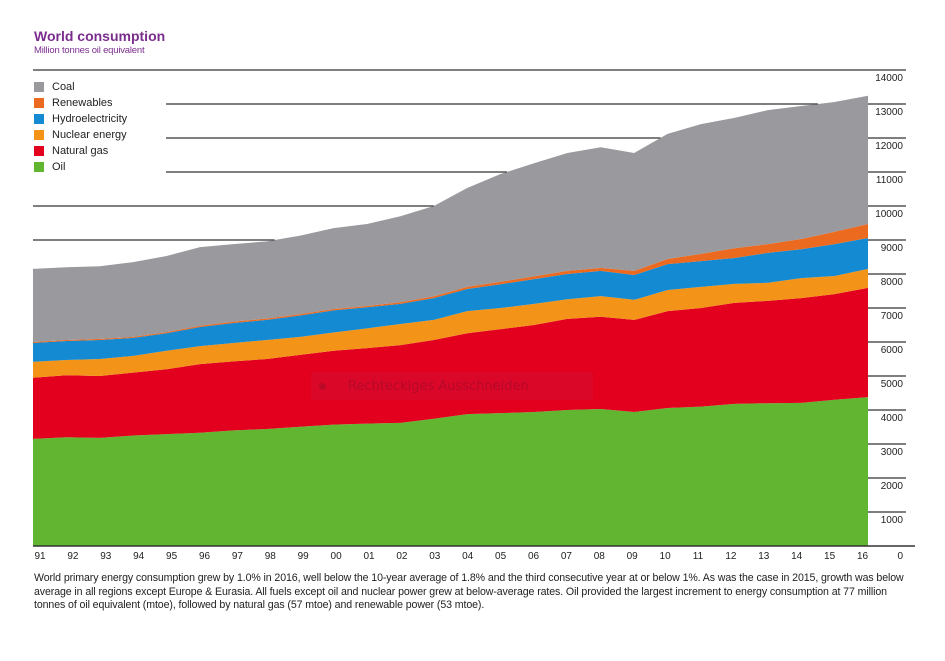 This screenshot has height=661, width=945. Describe the element at coordinates (450, 323) in the screenshot. I see `area-layer-nuclear-energy` at that location.